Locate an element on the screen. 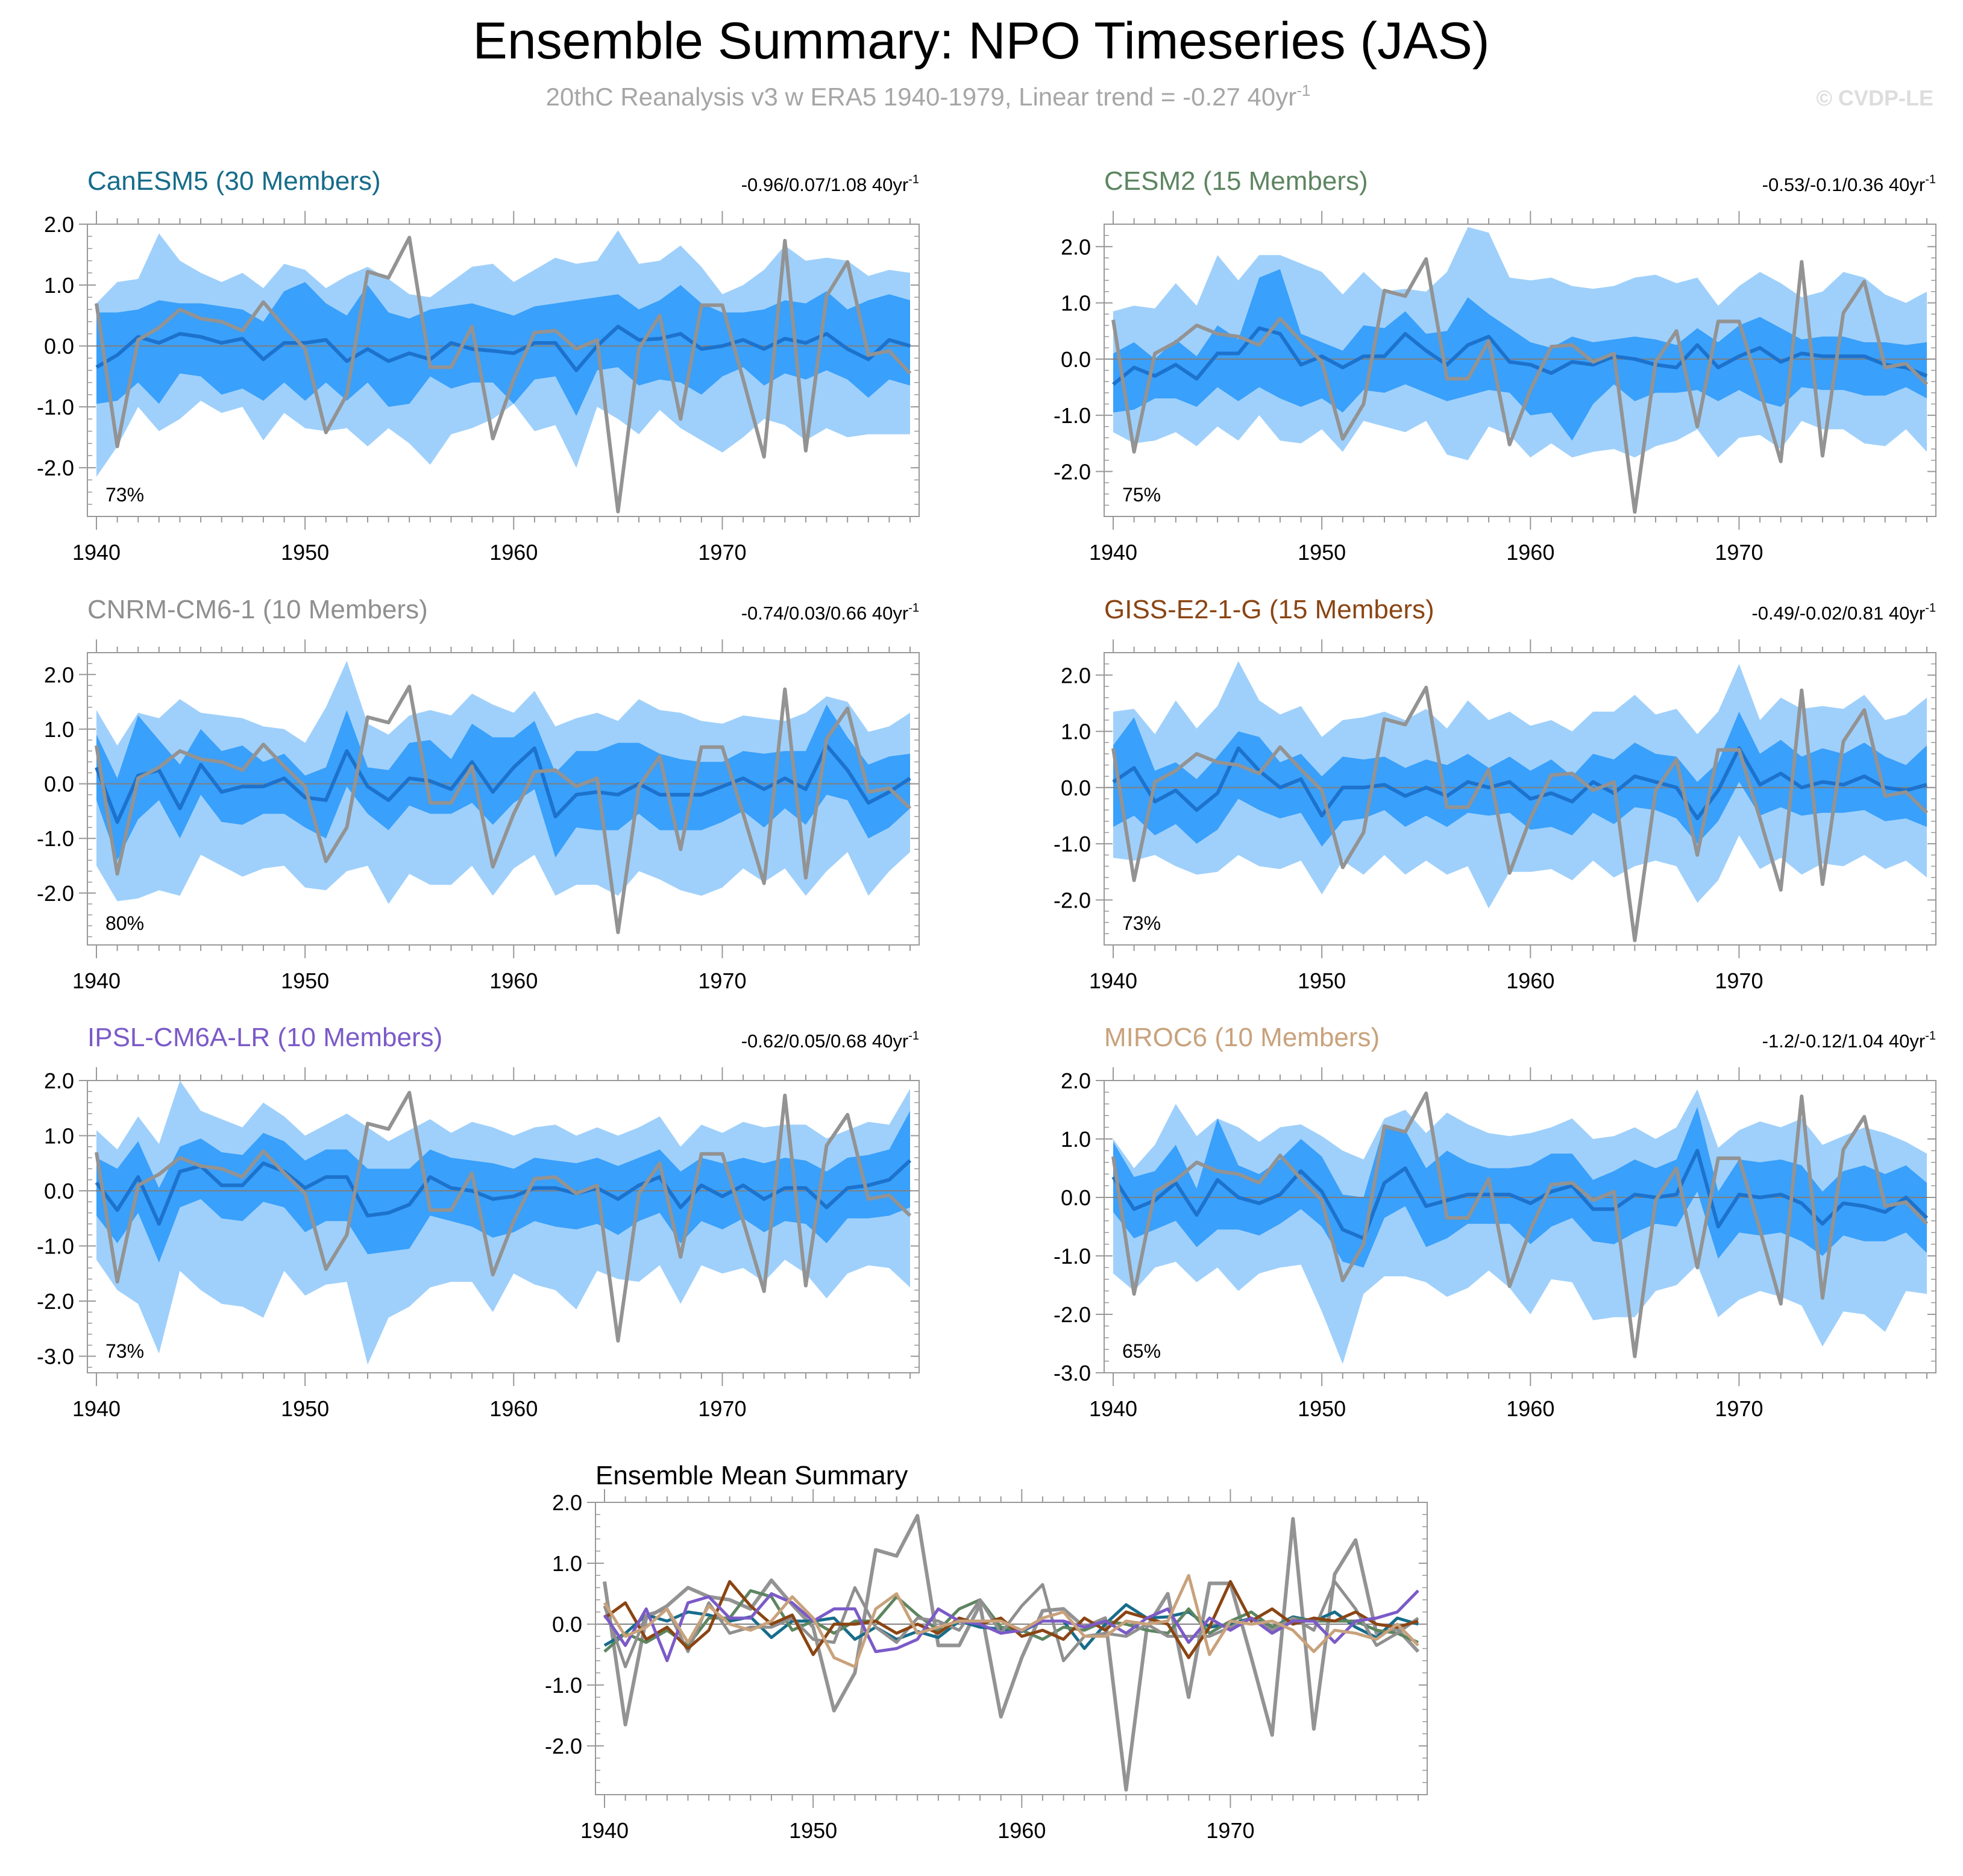 The image size is (1963, 1876). panel-3-frame is located at coordinates (503, 799).